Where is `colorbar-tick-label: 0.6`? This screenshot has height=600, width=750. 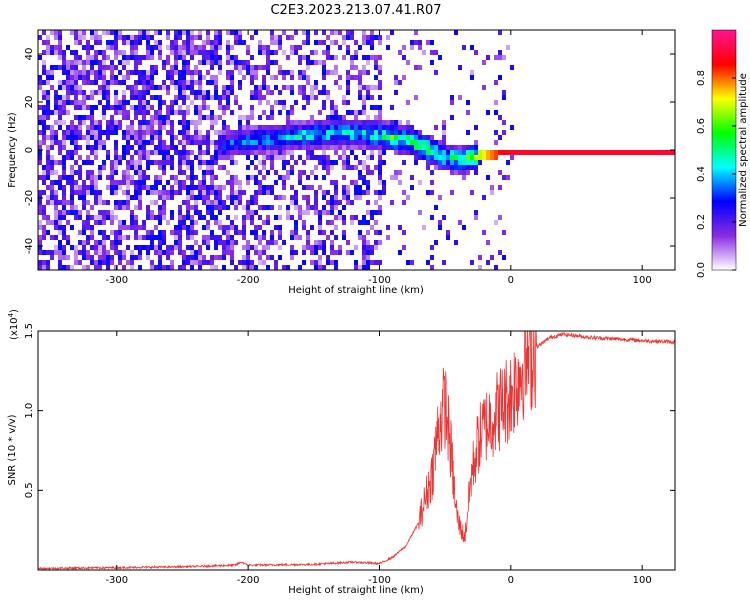
colorbar-tick-label: 0.6 is located at coordinates (701, 126).